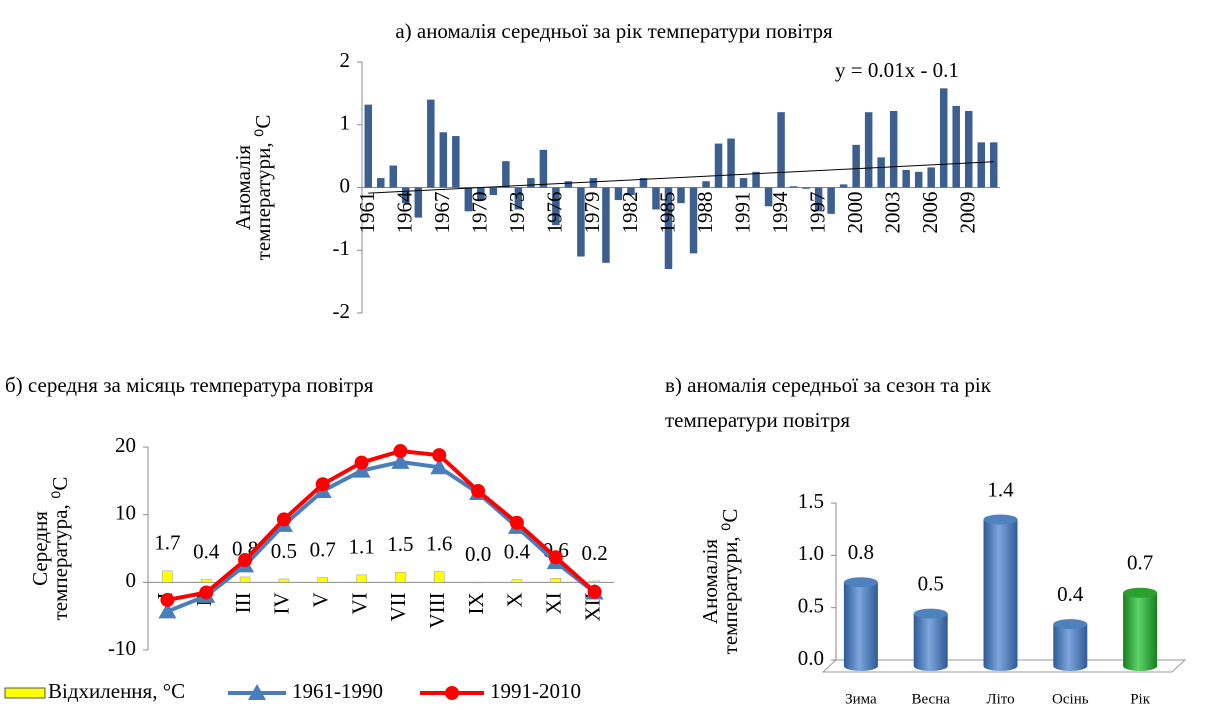  I want to click on x-tick-label: 1970, so click(480, 213).